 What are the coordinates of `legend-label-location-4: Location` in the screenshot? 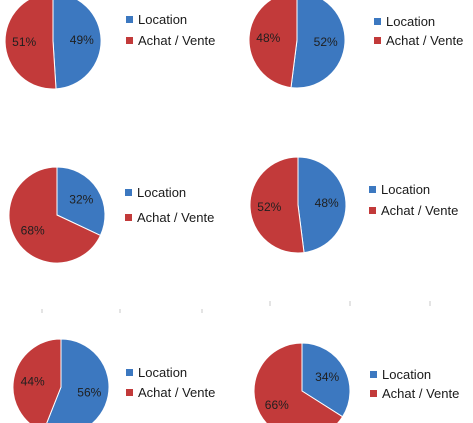 It's located at (405, 189).